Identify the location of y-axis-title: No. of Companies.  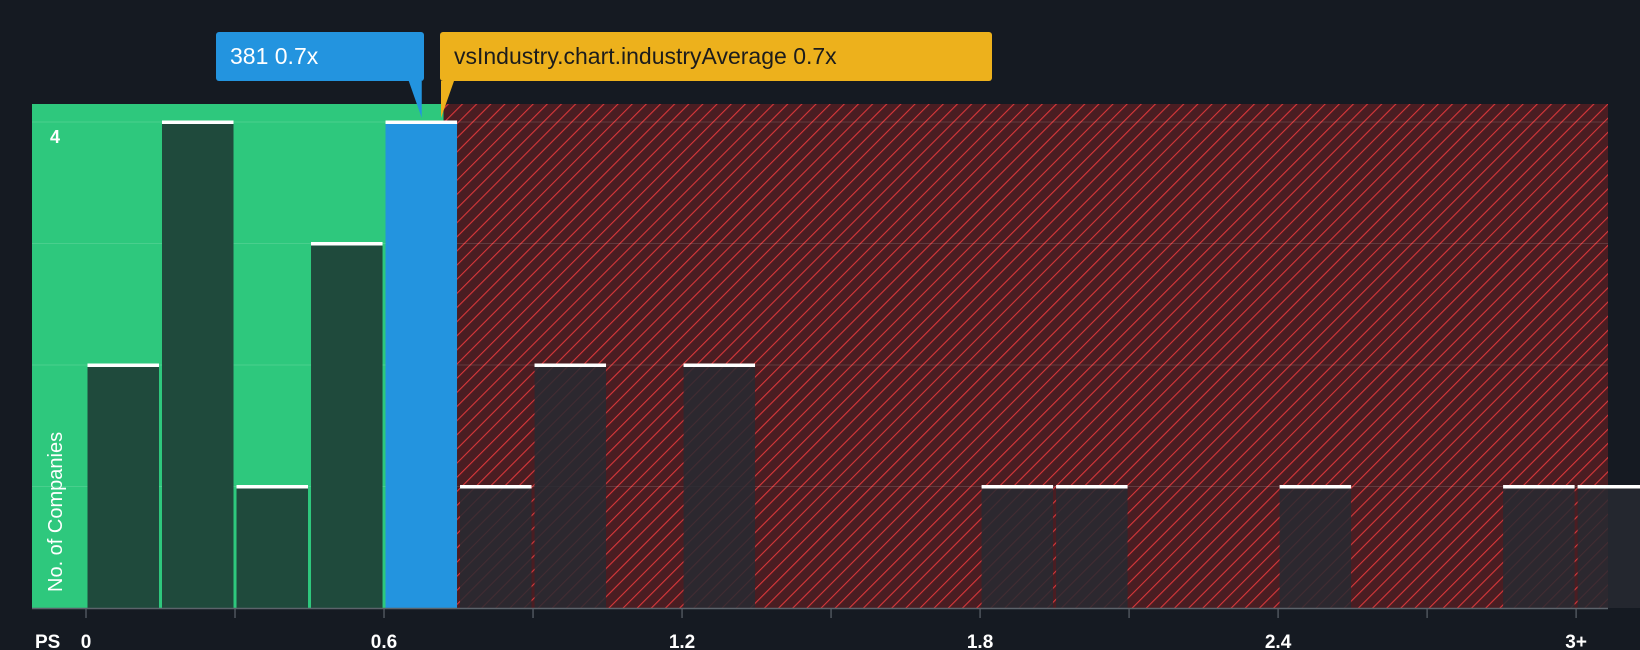
(56, 512).